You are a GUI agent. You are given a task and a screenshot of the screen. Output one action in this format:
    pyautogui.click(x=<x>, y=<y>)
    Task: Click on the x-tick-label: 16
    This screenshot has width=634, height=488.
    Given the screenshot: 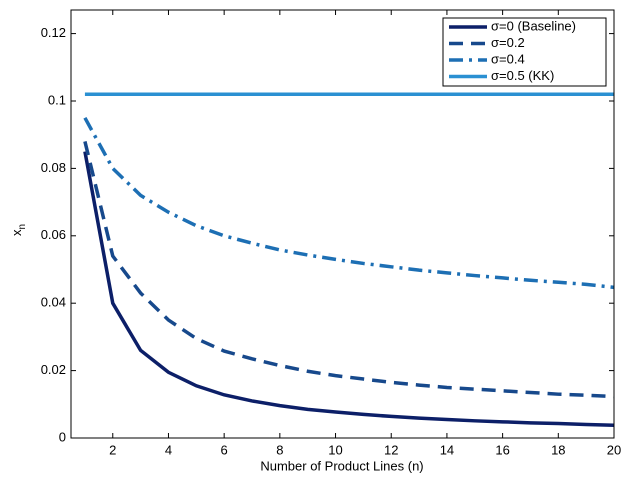 What is the action you would take?
    pyautogui.click(x=502, y=449)
    